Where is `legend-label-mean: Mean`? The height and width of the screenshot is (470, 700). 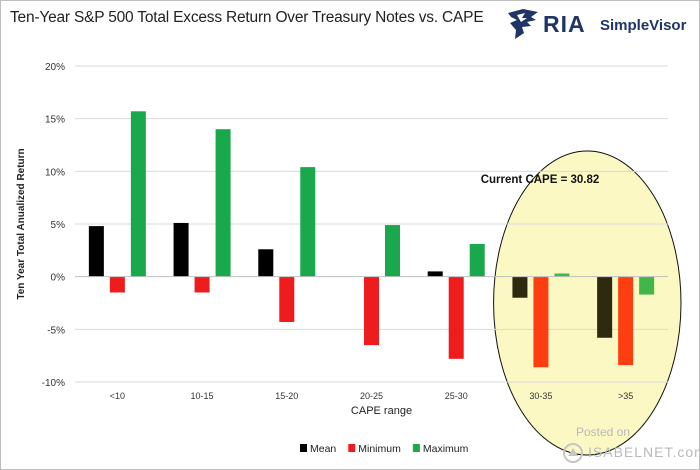 legend-label-mean: Mean is located at coordinates (323, 449).